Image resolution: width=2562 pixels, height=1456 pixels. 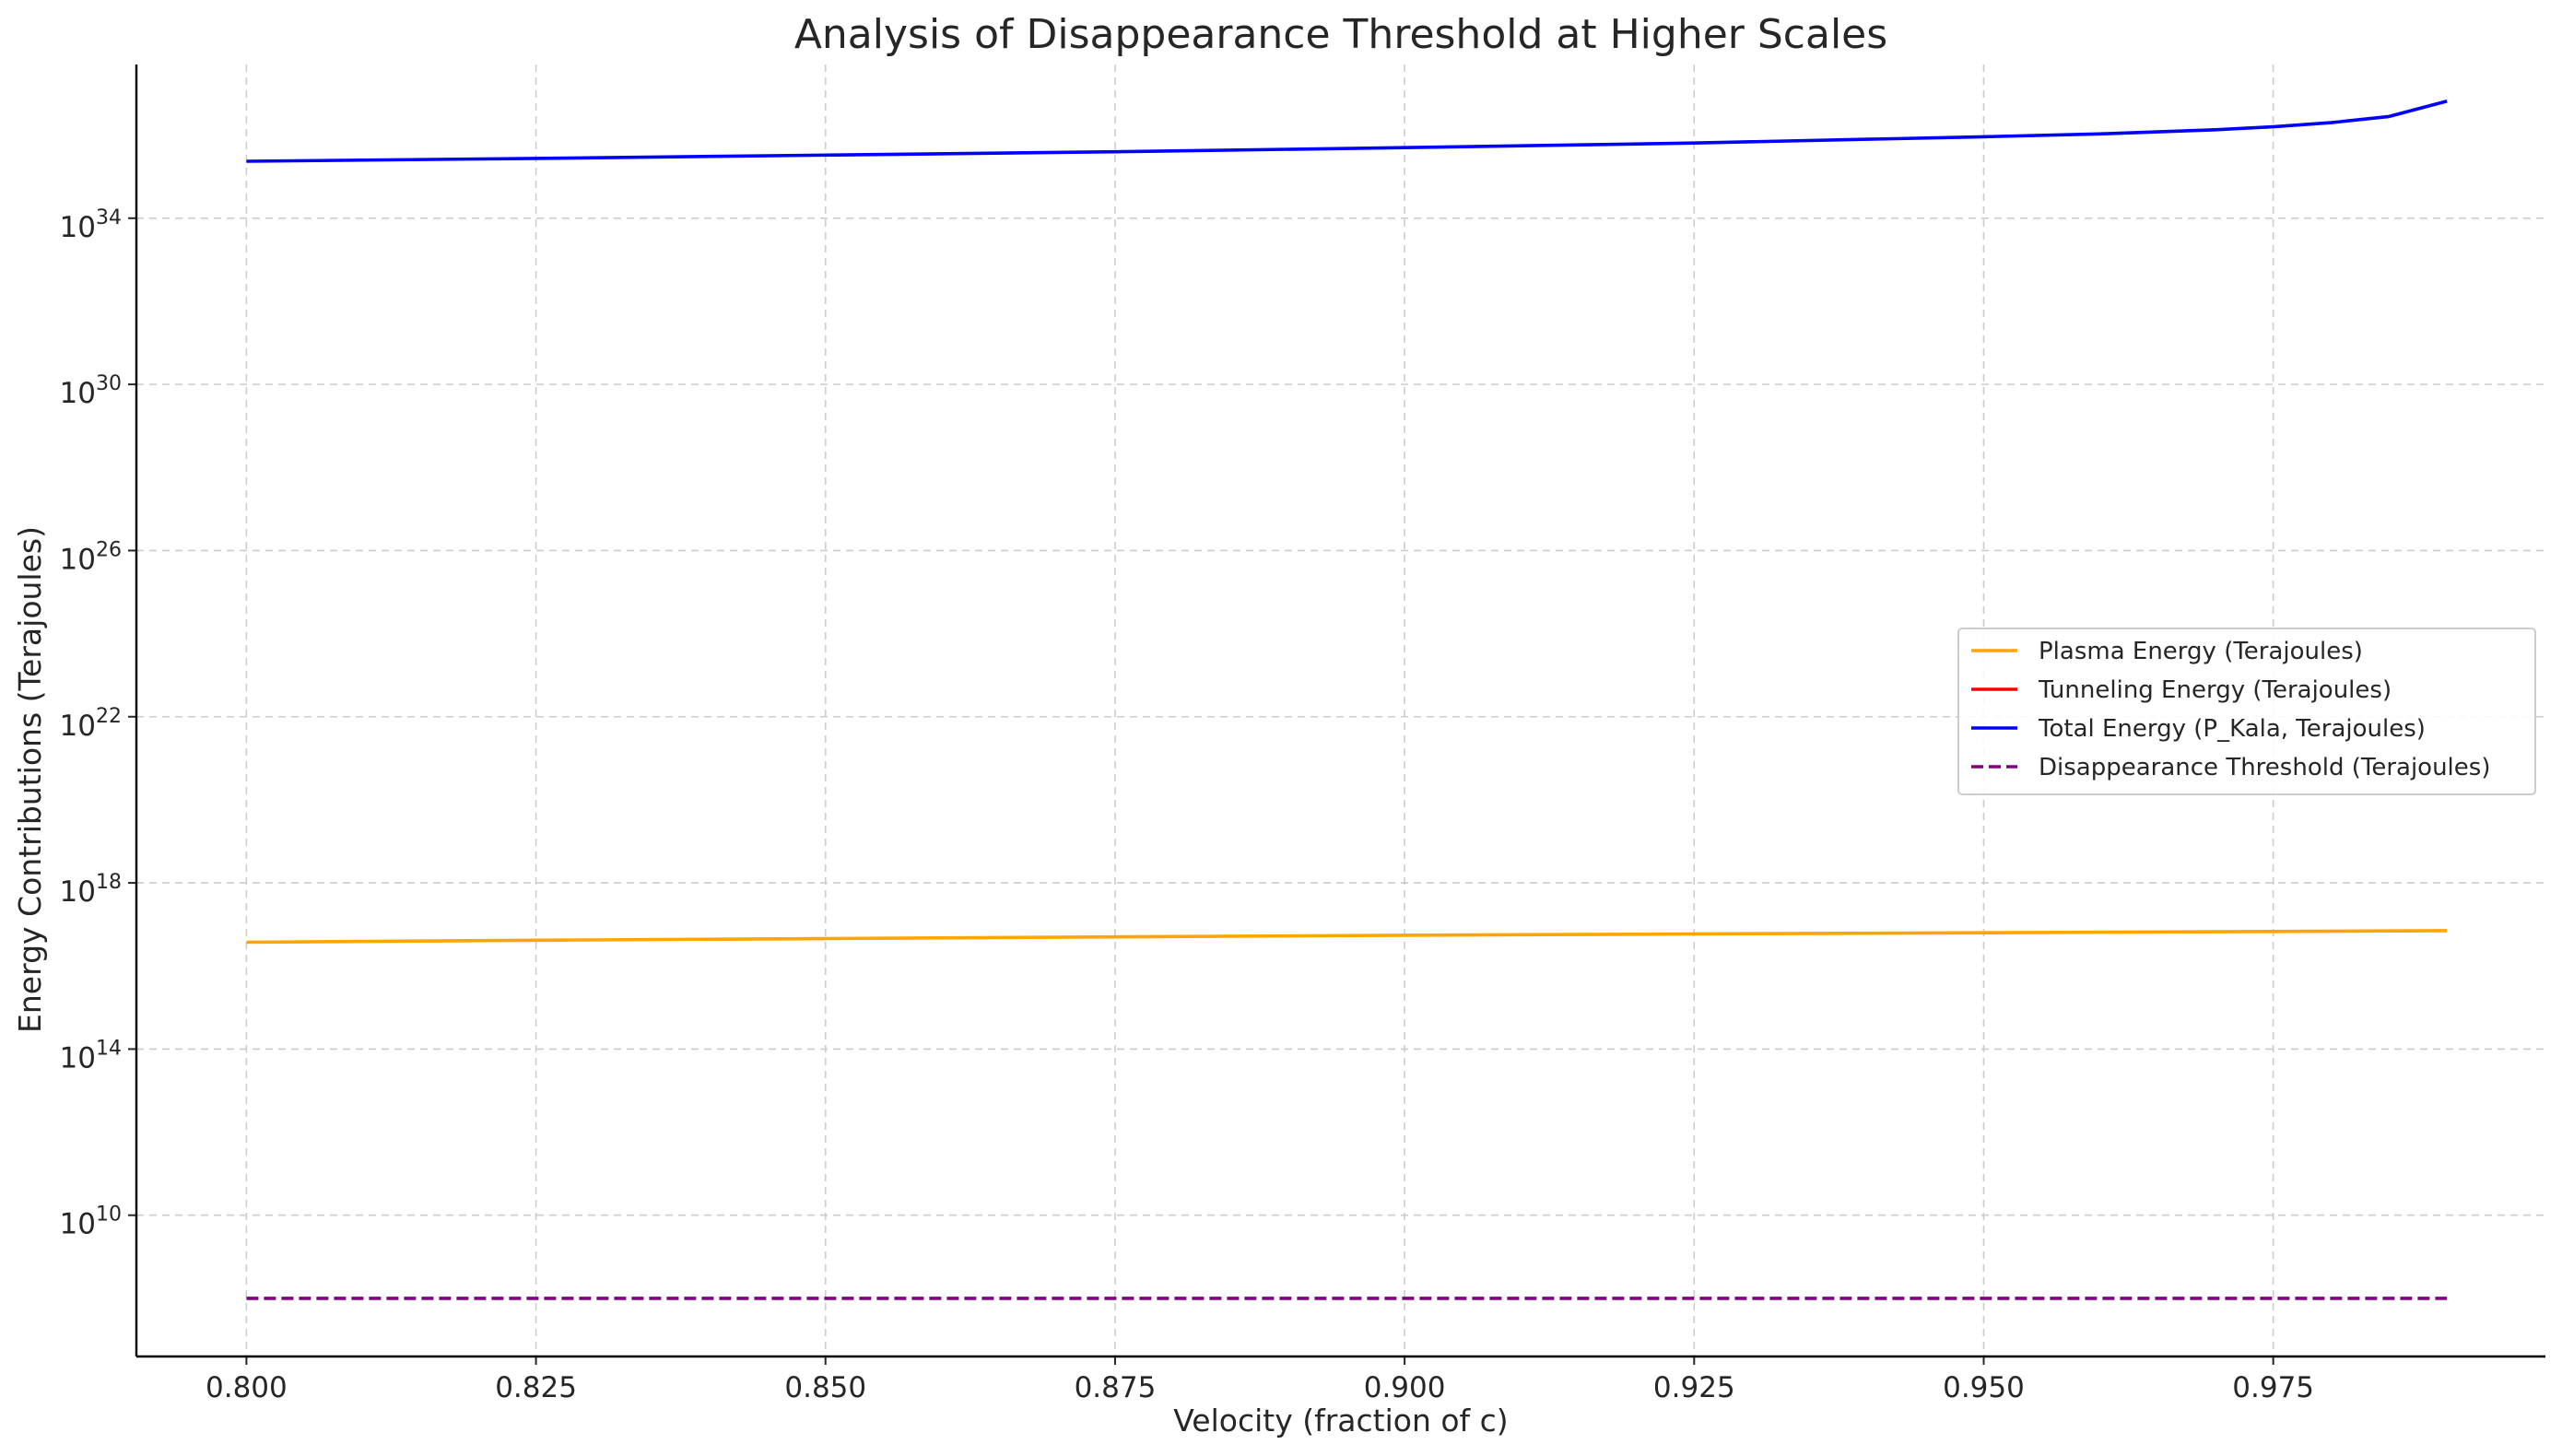 What do you see at coordinates (109, 882) in the screenshot?
I see `y-tick-exponent: 18` at bounding box center [109, 882].